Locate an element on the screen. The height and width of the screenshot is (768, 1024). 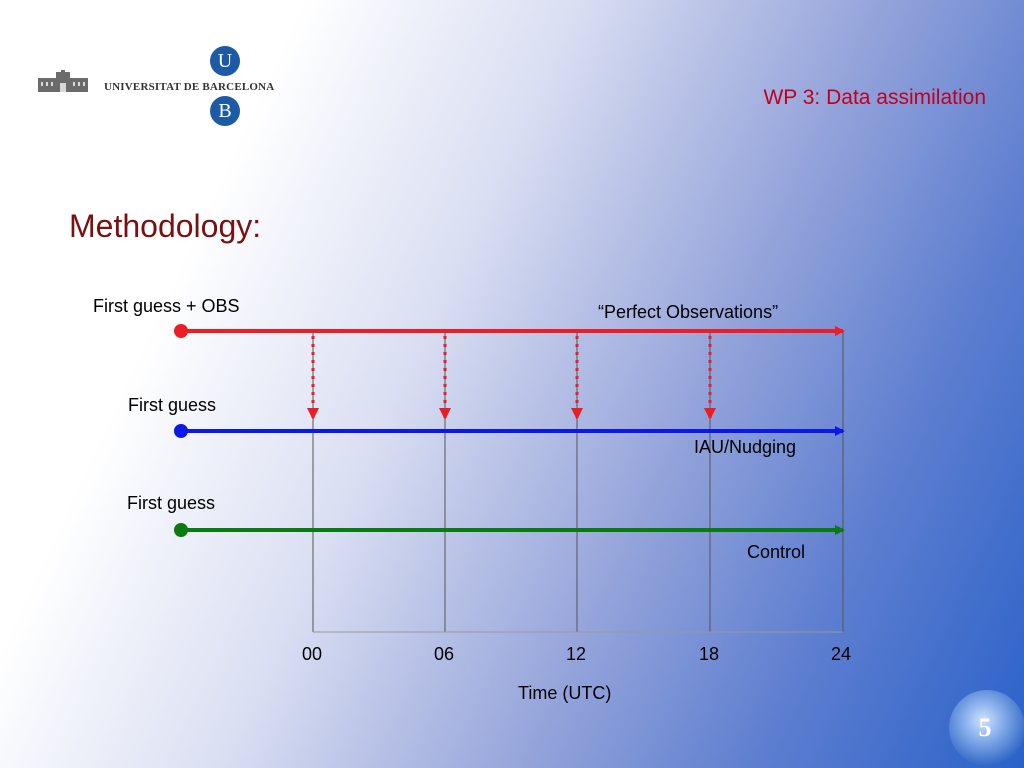
timeline-control-label: First guess is located at coordinates (171, 503).